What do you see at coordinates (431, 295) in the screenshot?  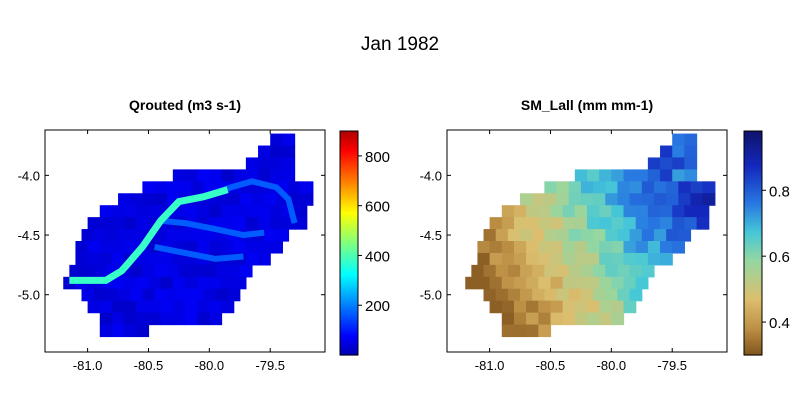 I see `y-tick-label: -5.0` at bounding box center [431, 295].